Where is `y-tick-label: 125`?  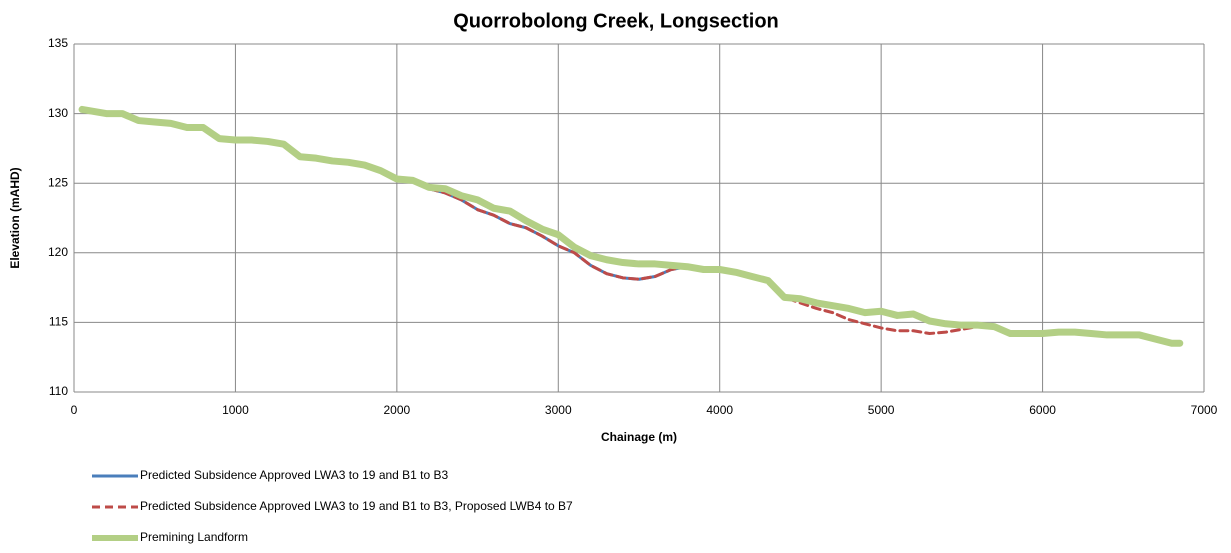
y-tick-label: 125 is located at coordinates (58, 182).